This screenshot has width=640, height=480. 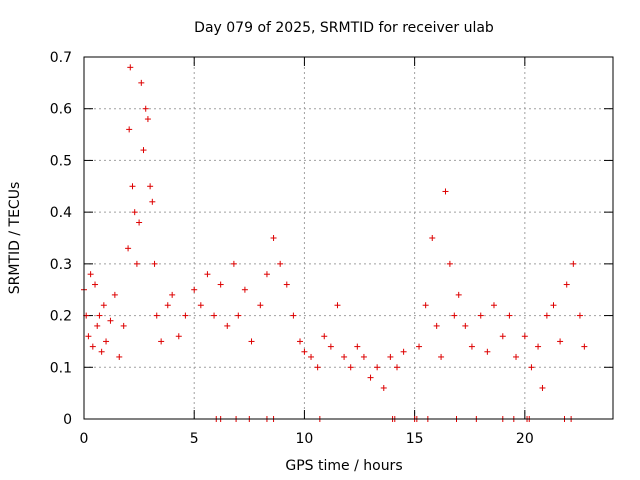 What do you see at coordinates (61, 213) in the screenshot?
I see `y-tick-label: 0.4` at bounding box center [61, 213].